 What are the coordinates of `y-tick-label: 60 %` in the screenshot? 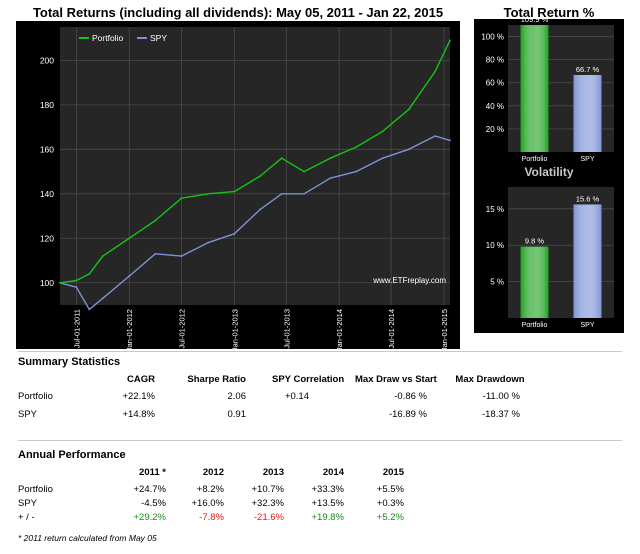 It's located at (495, 83).